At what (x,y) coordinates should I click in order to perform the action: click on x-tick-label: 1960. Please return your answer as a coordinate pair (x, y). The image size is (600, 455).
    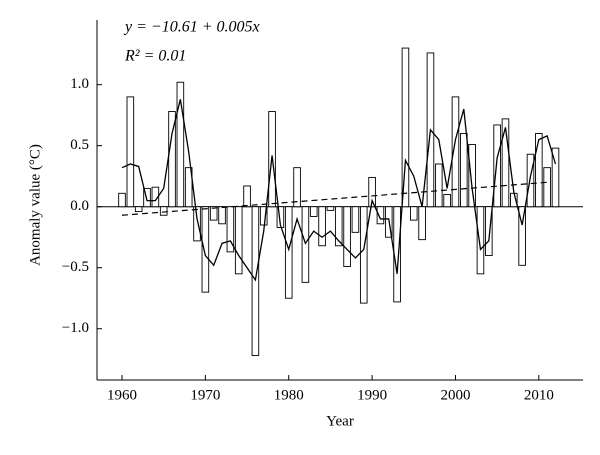
    Looking at the image, I should click on (122, 395).